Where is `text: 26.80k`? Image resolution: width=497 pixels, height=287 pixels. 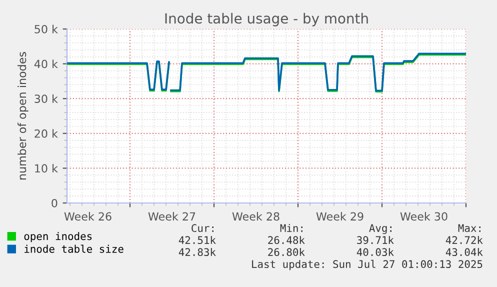 text: 26.80k is located at coordinates (286, 252).